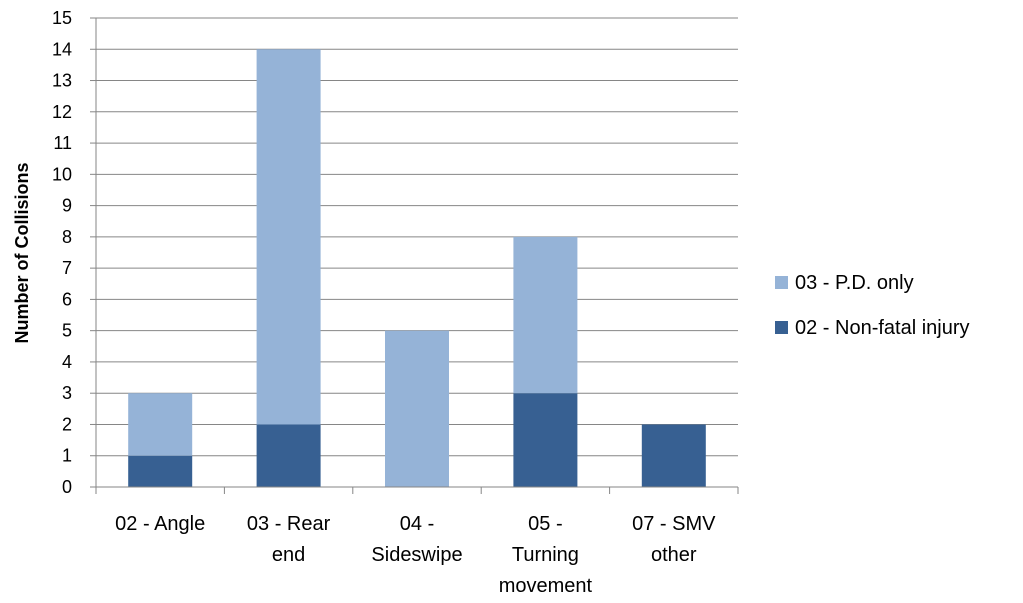 This screenshot has height=603, width=1023. I want to click on y-tick-label: 1, so click(67, 456).